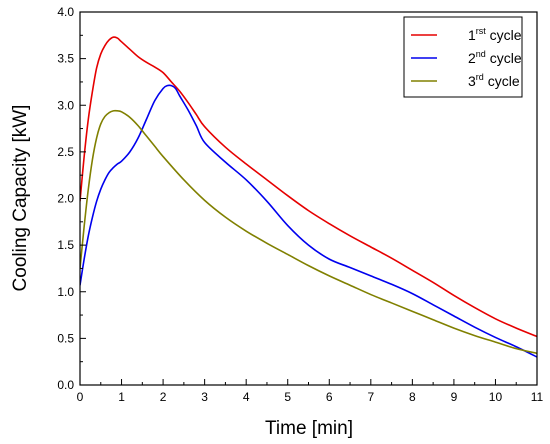 Image resolution: width=550 pixels, height=444 pixels. I want to click on legend-label-2: 2nd cycle, so click(495, 57).